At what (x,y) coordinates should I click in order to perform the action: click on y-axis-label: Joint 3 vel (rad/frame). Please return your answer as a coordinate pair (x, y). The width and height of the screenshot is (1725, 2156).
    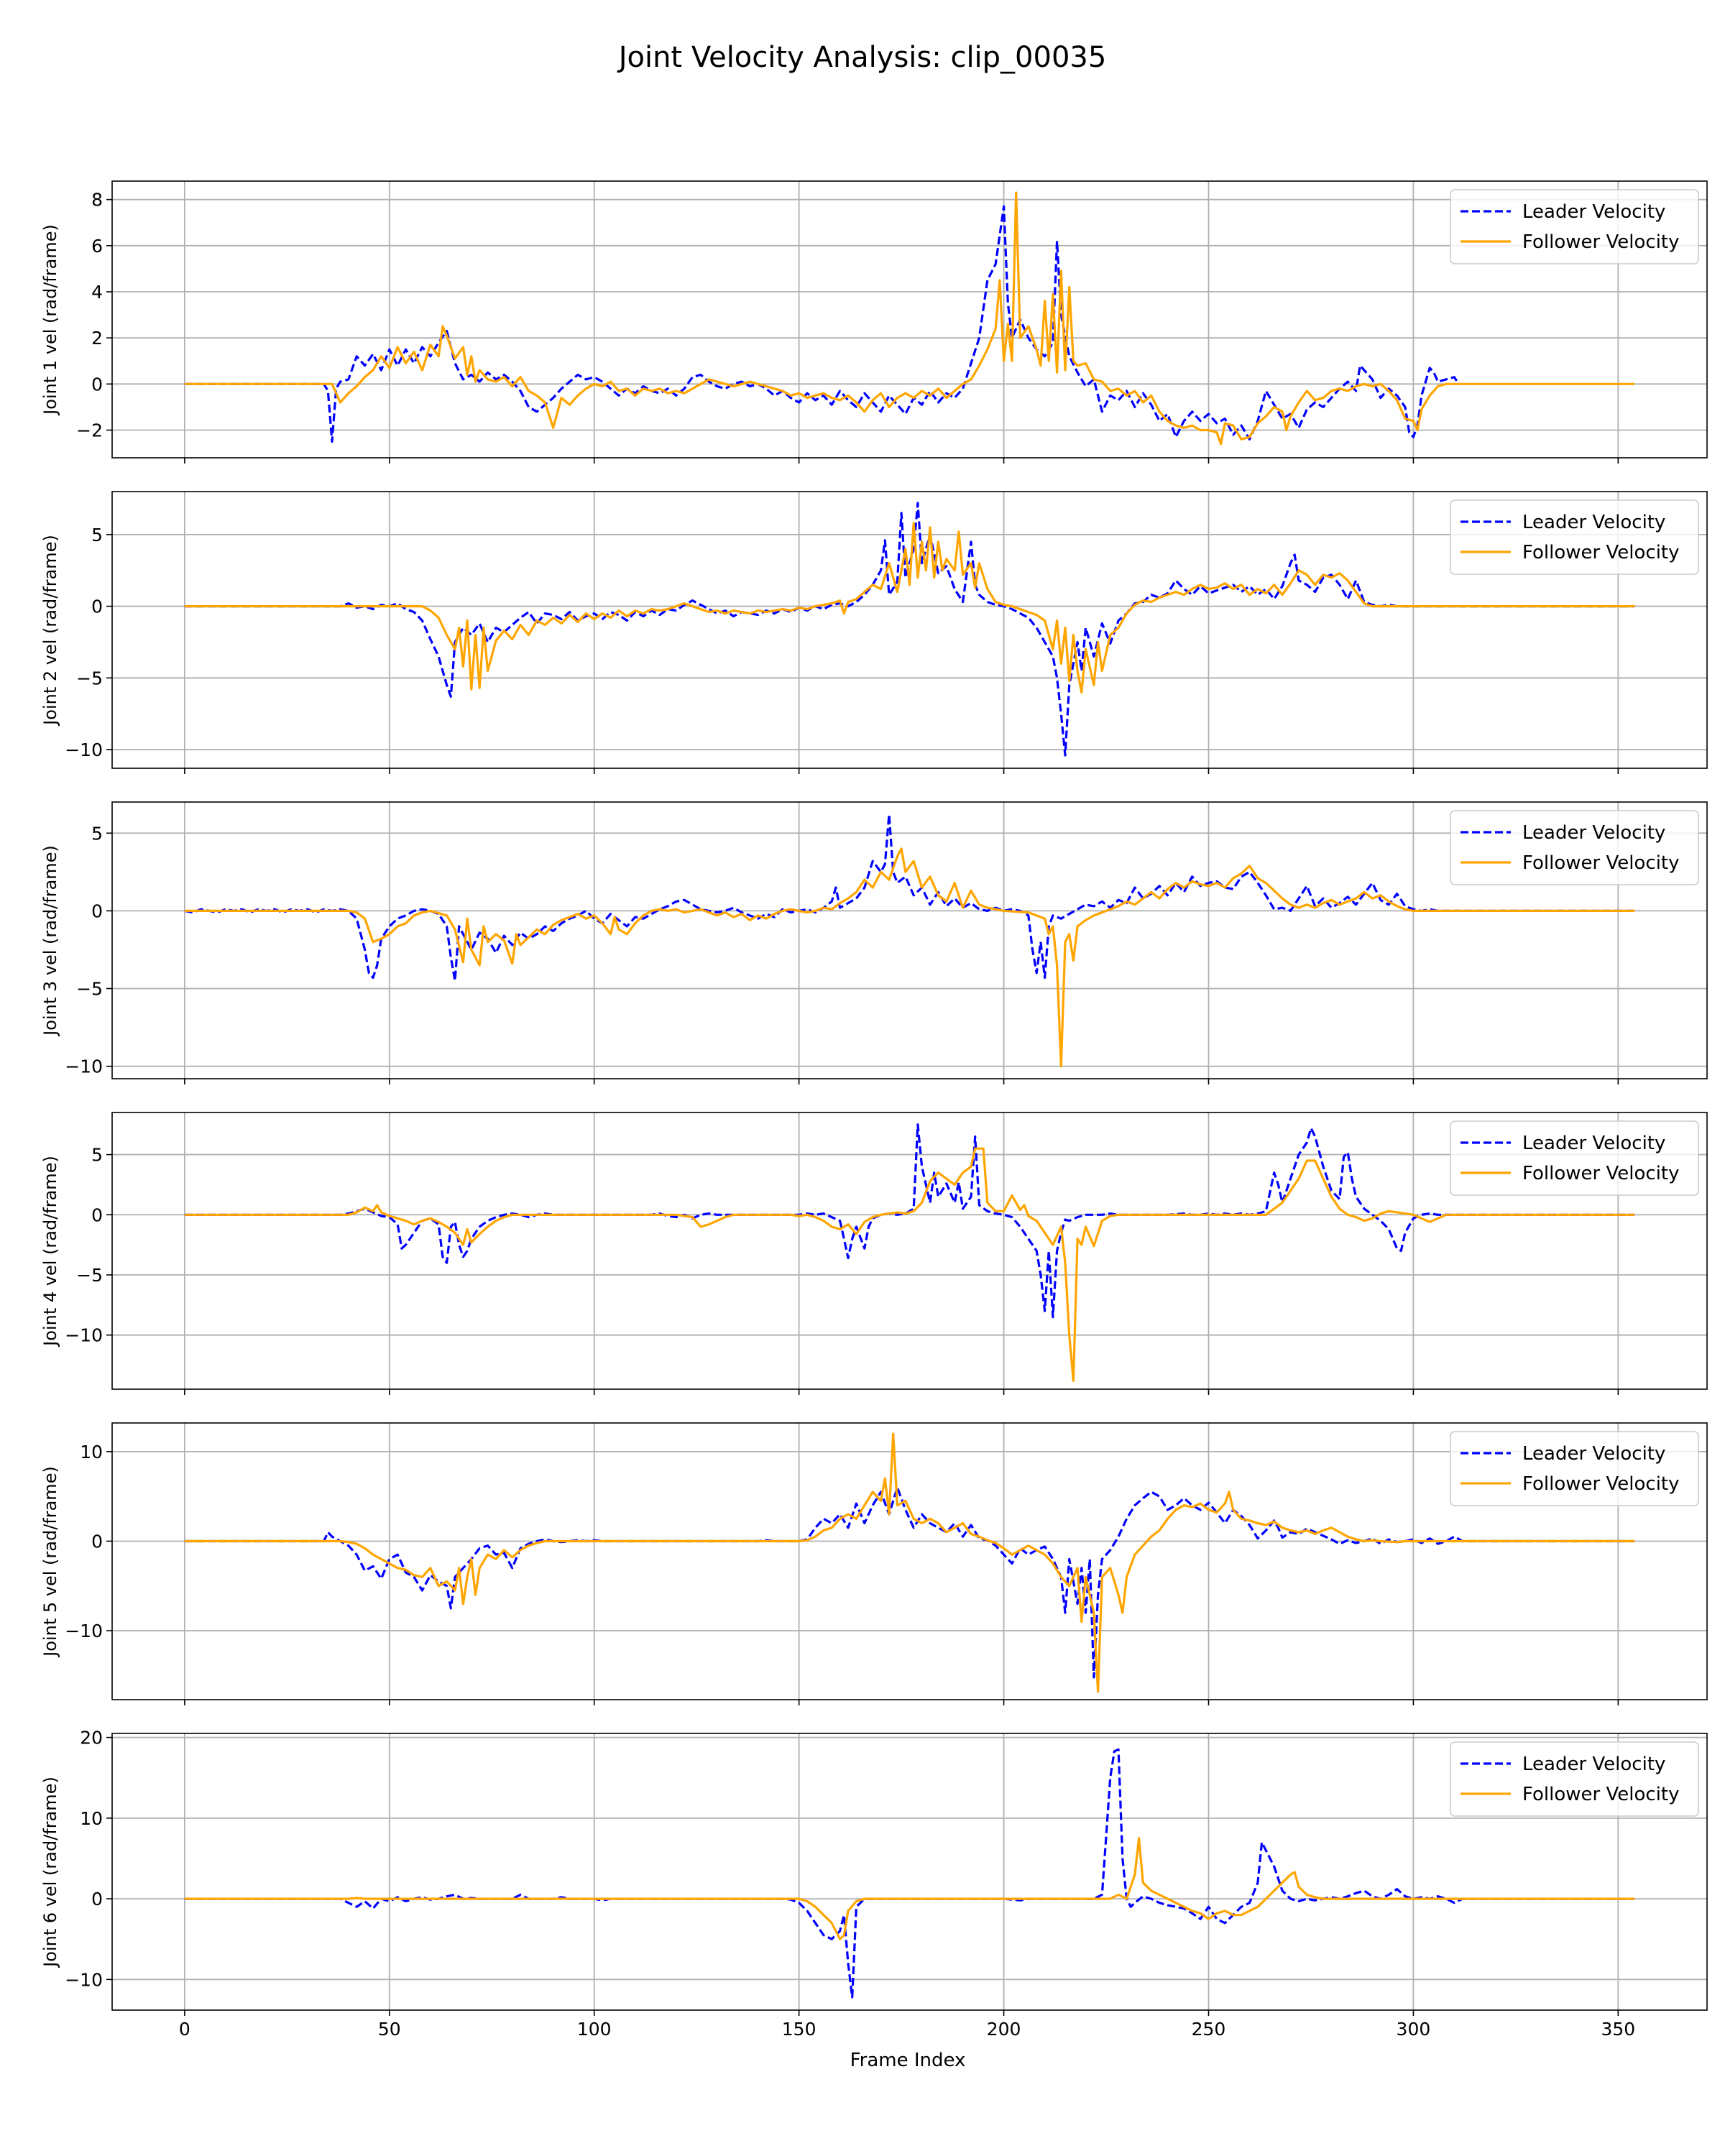
    Looking at the image, I should click on (50, 941).